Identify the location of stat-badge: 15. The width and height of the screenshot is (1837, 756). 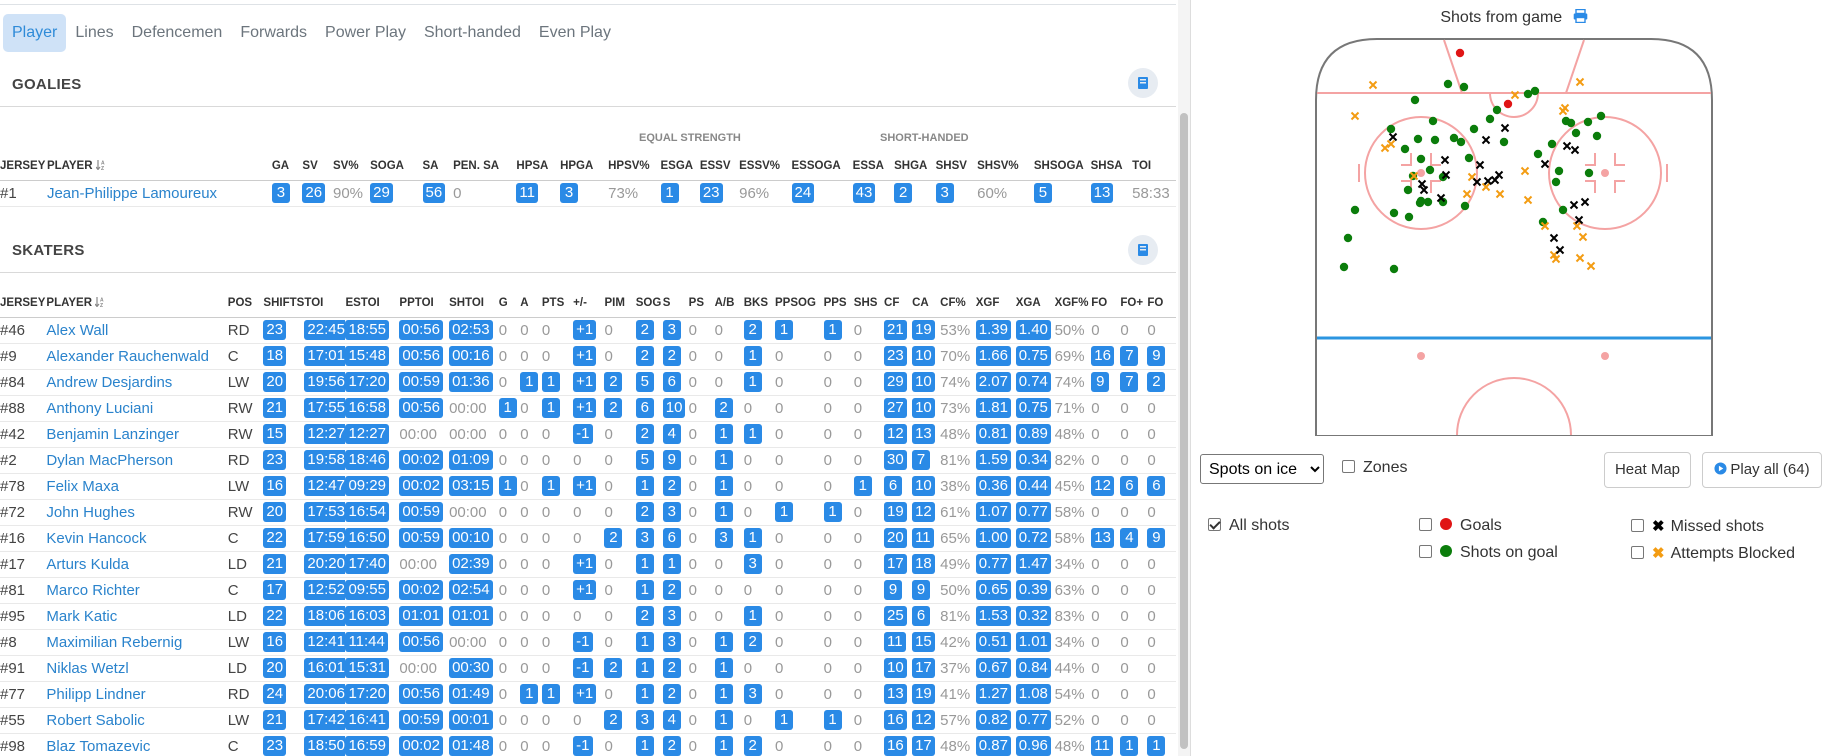
(923, 642).